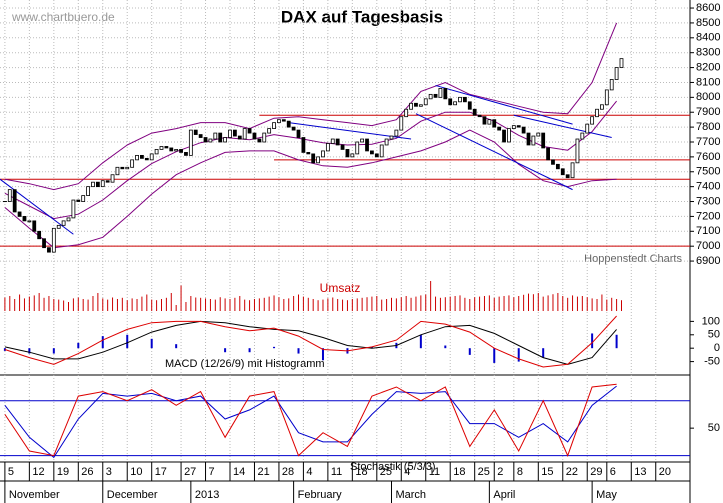 This screenshot has height=503, width=723. What do you see at coordinates (708, 97) in the screenshot?
I see `y-tick-label: 8000` at bounding box center [708, 97].